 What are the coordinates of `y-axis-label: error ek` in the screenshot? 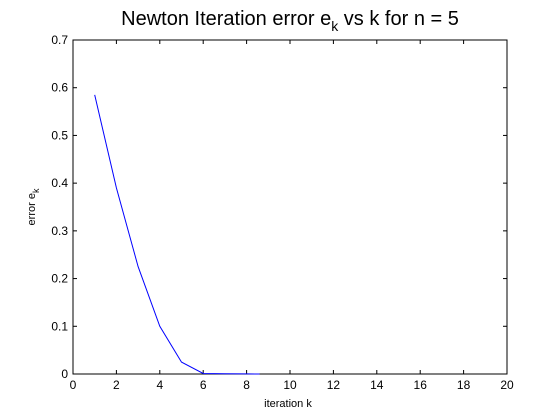 It's located at (33, 206).